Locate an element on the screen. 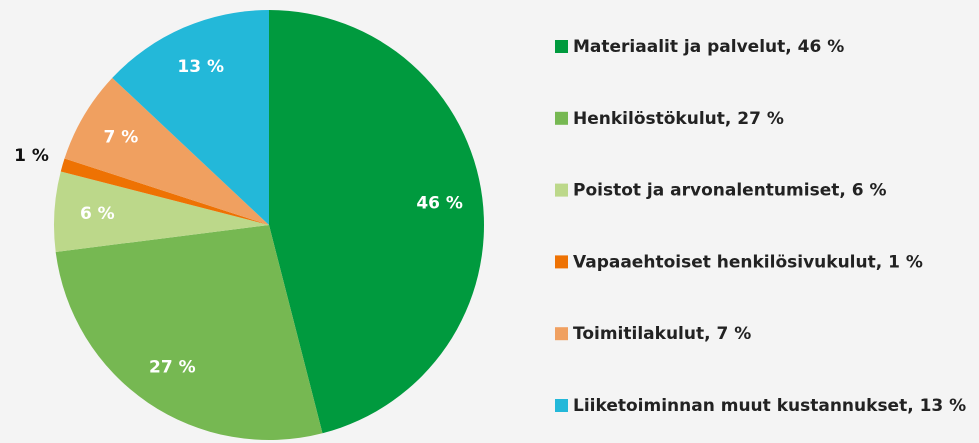  legend-label: Materiaalit ja palvelut, 46 % is located at coordinates (708, 47).